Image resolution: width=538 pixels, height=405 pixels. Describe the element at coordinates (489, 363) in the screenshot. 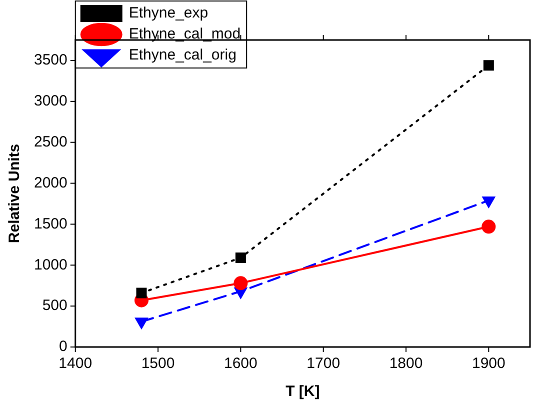

I see `x-tick-label: 1900` at that location.